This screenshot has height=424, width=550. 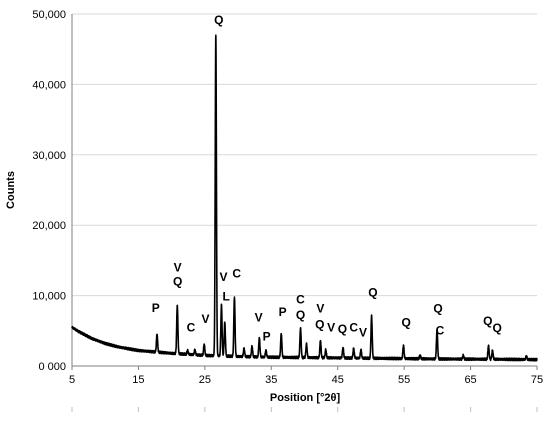 I want to click on peak-label: L, so click(x=225, y=297).